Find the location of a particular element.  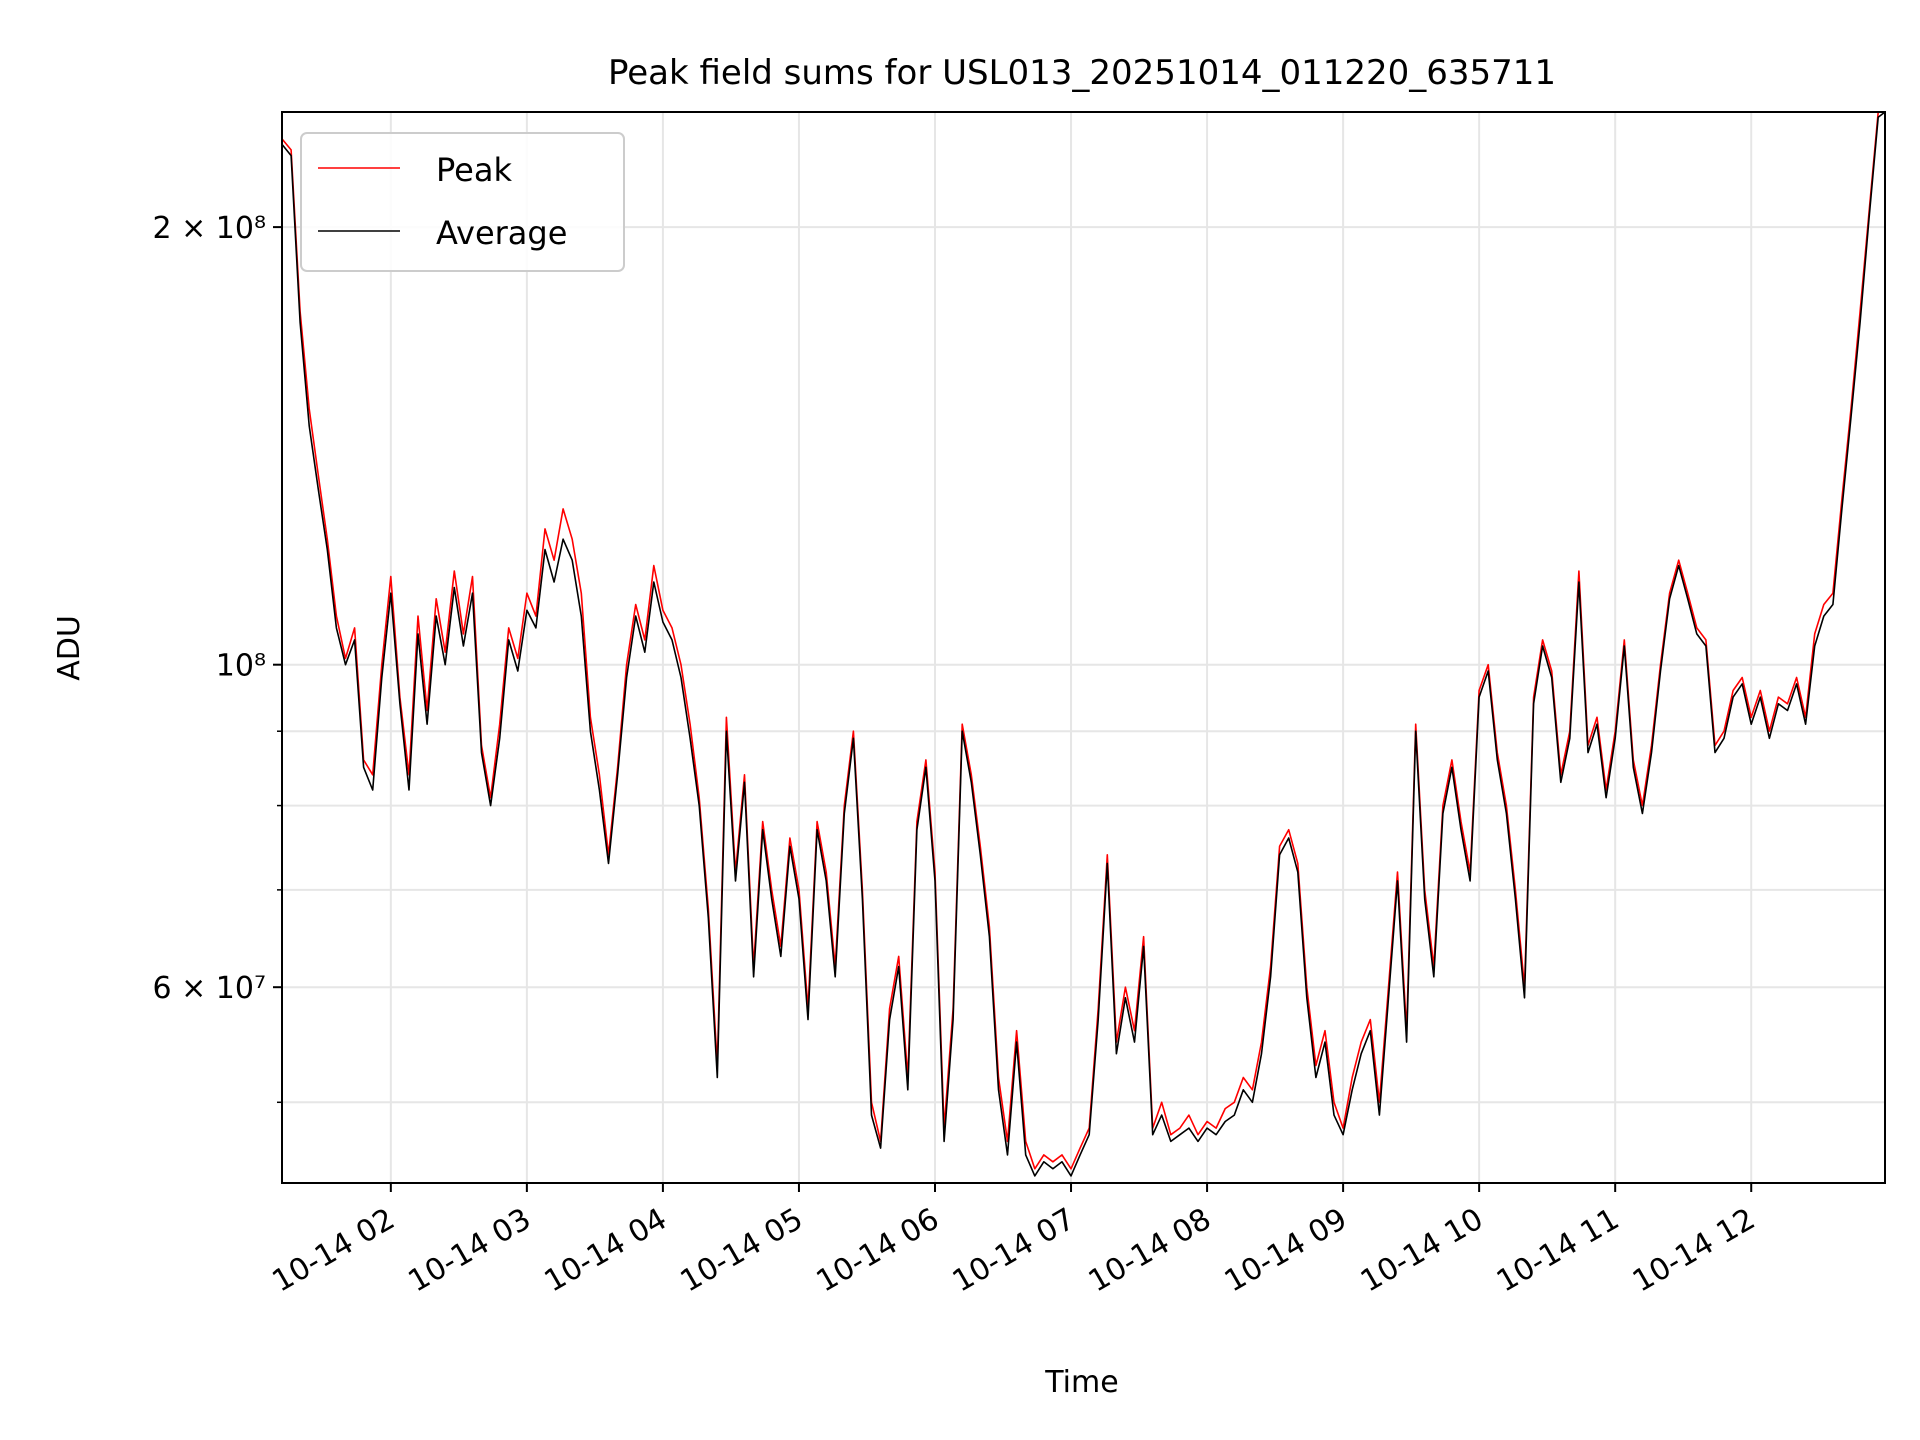

y-axis-label: ADU is located at coordinates (69, 648).